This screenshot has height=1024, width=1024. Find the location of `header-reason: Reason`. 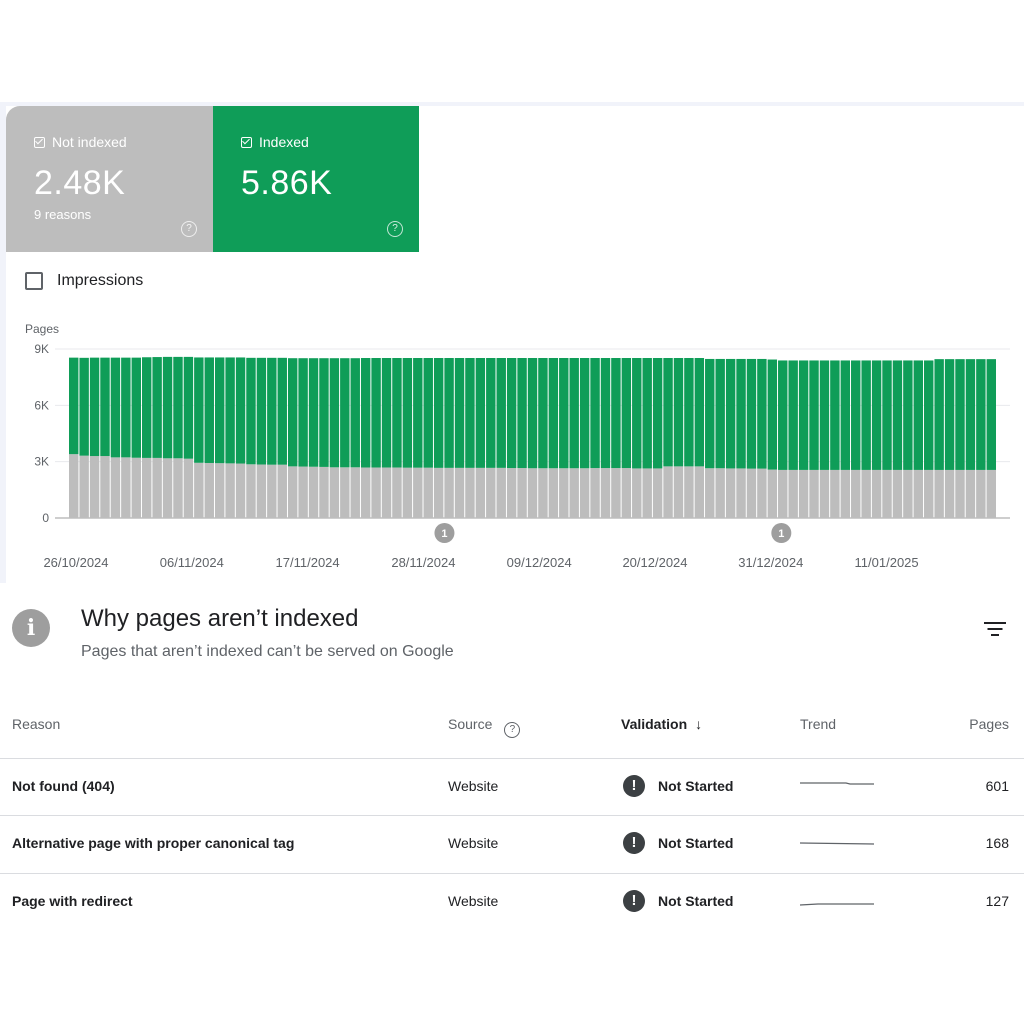

header-reason: Reason is located at coordinates (36, 724).